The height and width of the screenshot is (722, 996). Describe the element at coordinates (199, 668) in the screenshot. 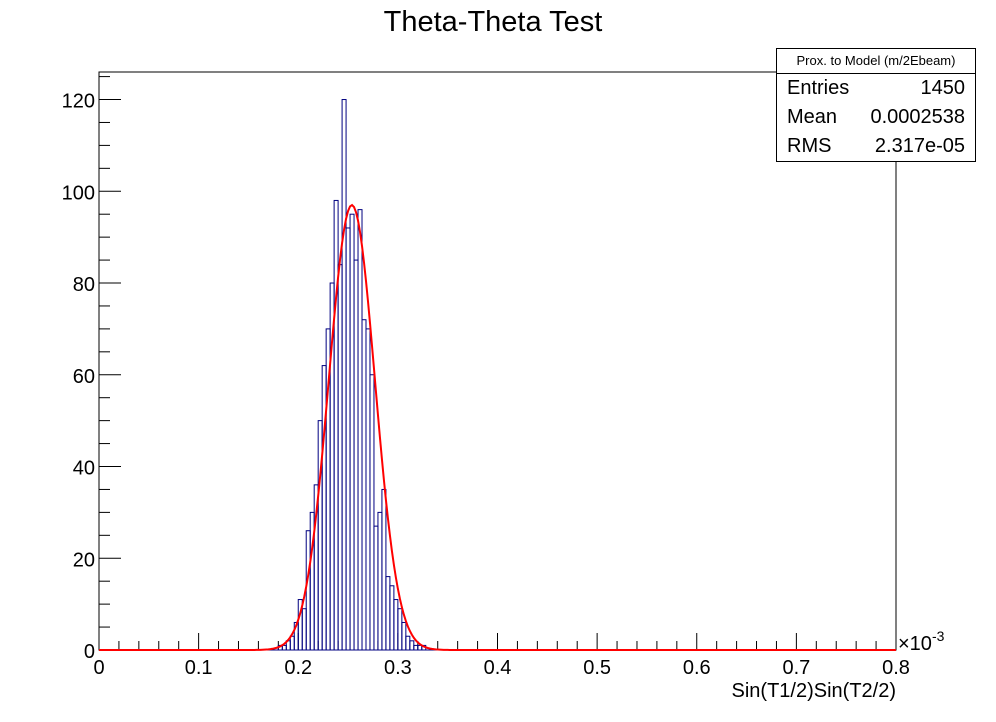

I see `x-tick-label: 0.1` at that location.